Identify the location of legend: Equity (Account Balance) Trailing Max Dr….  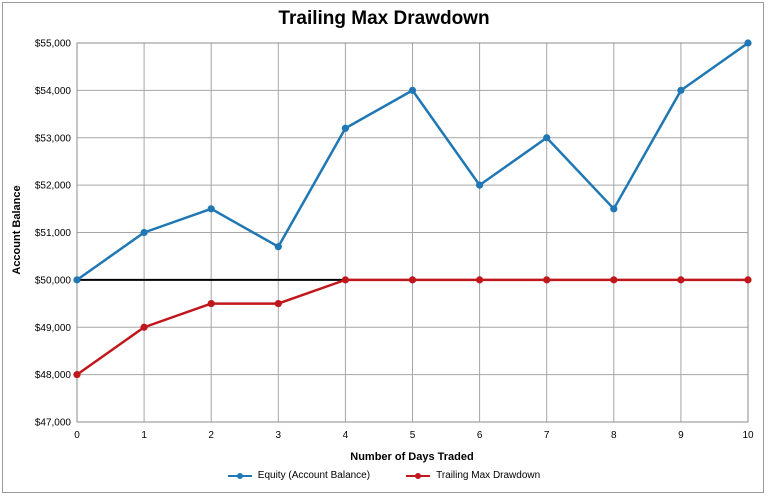
(384, 475).